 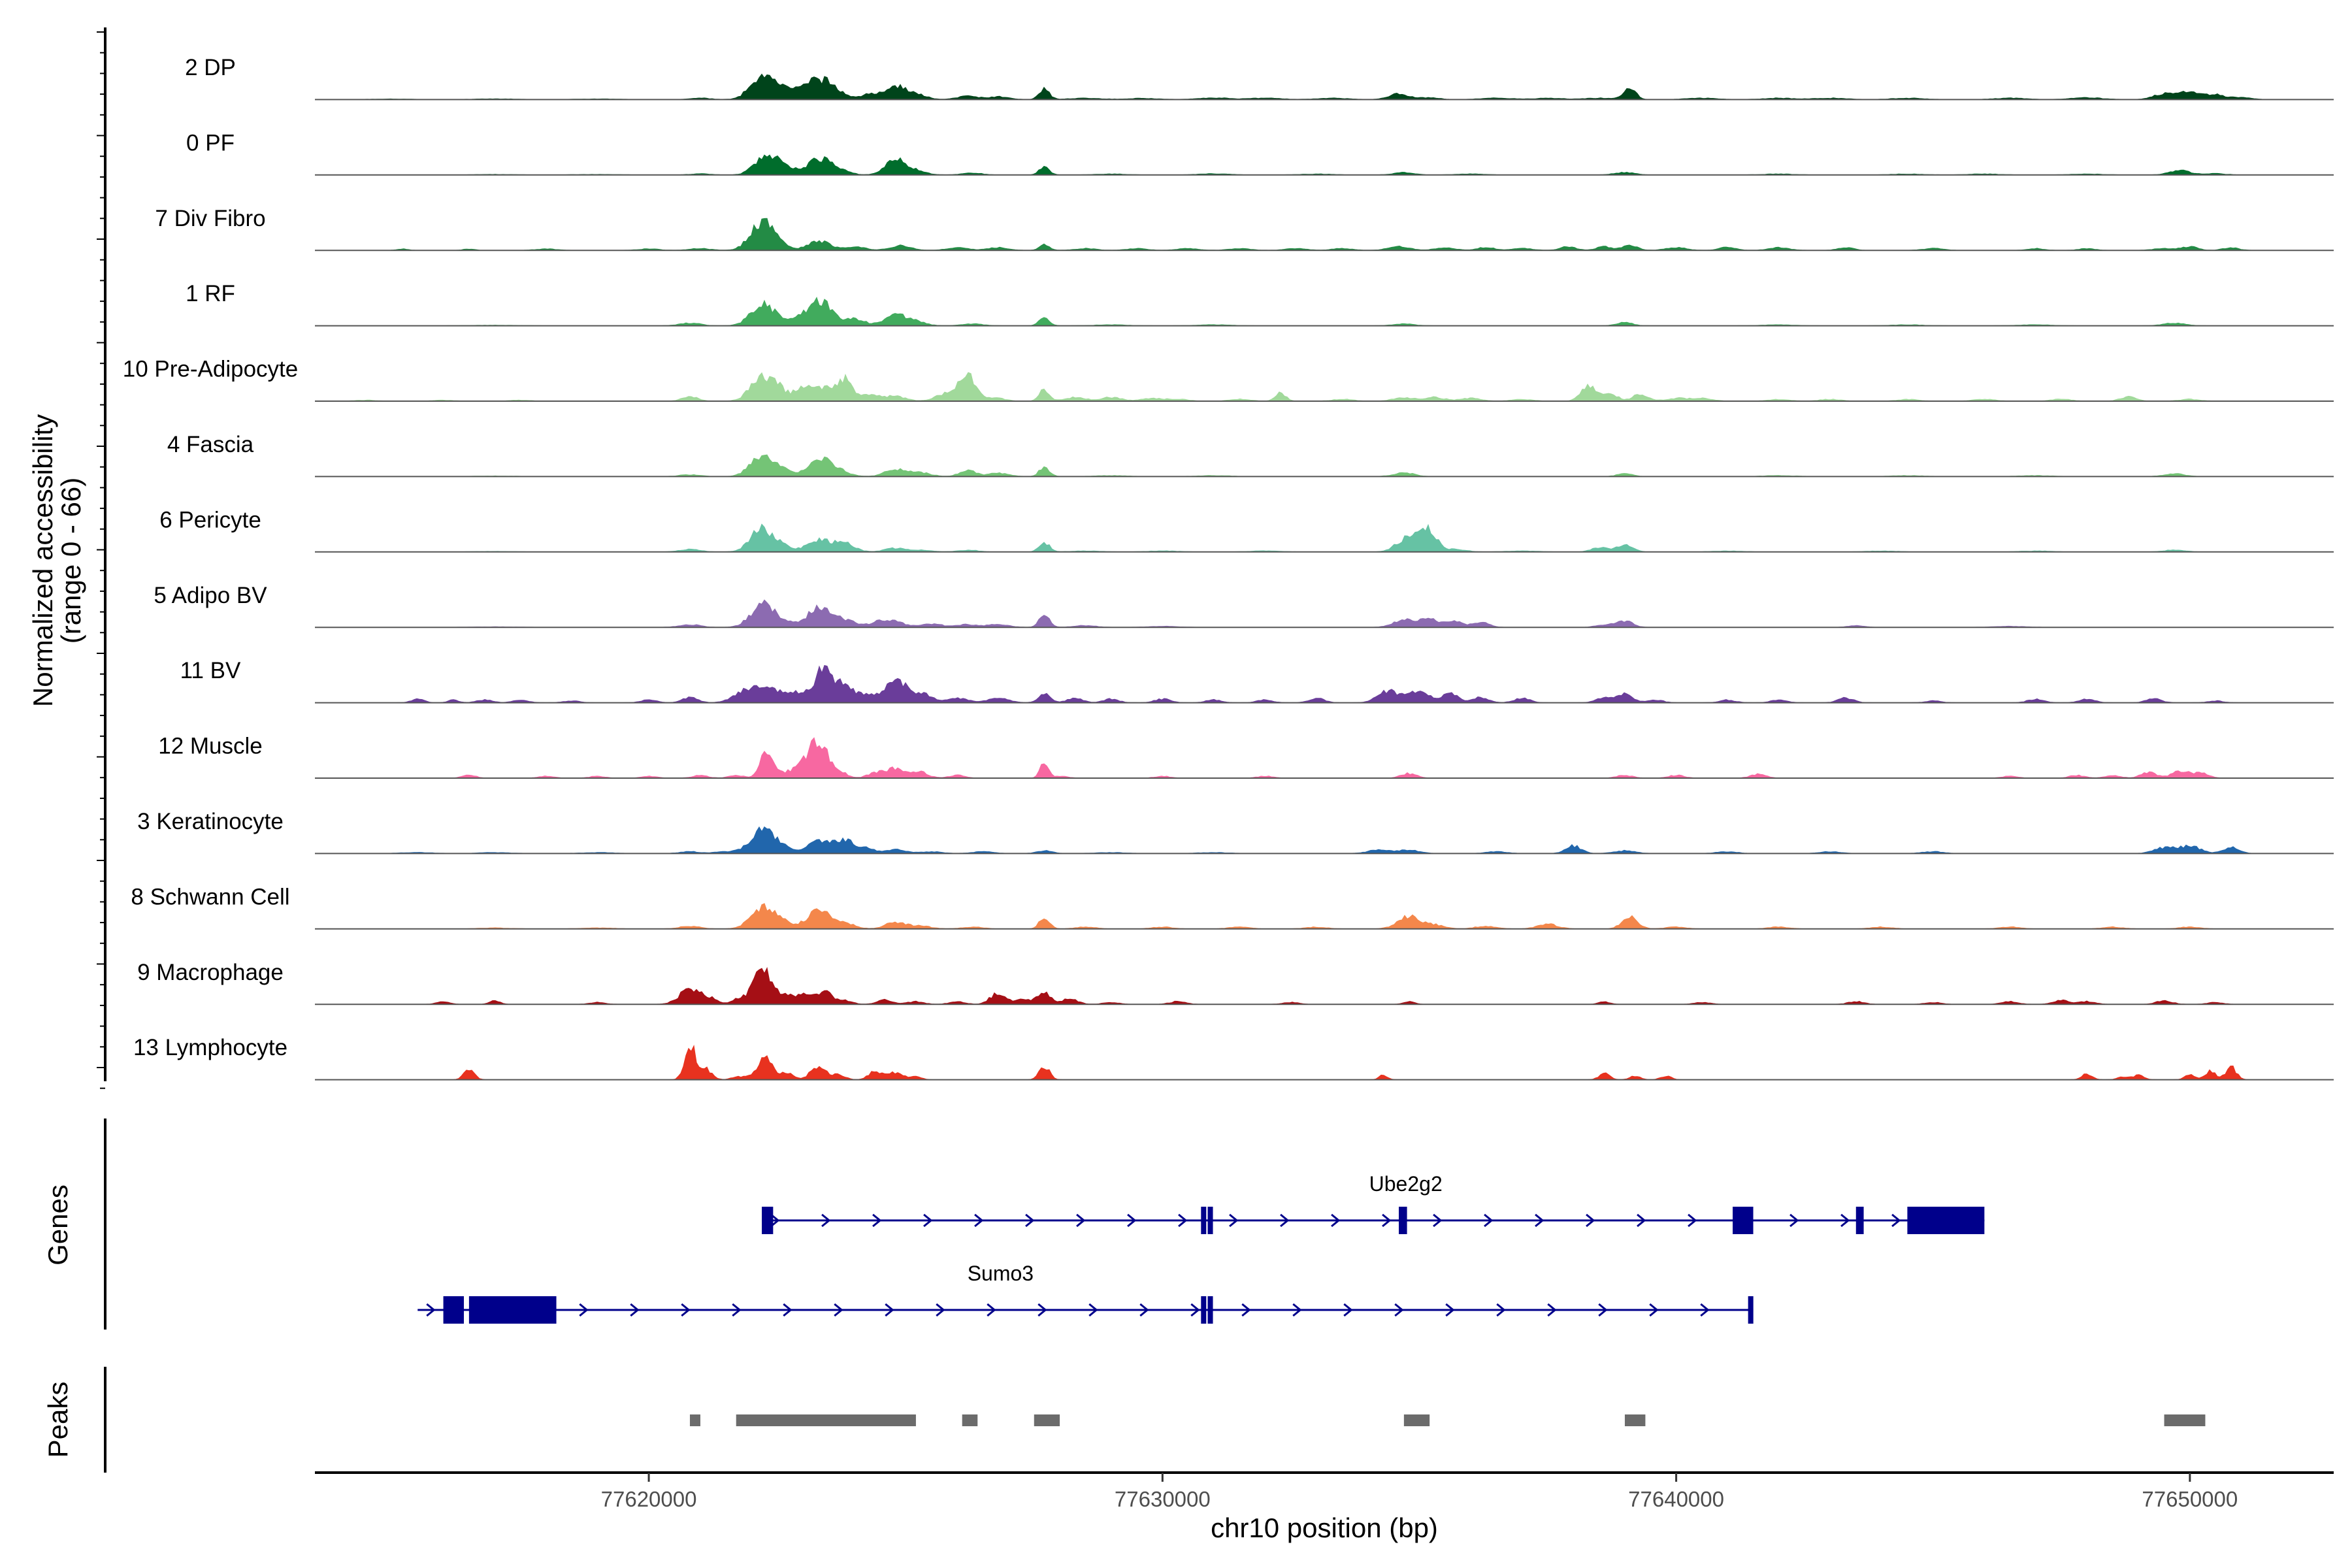 I want to click on coverage-track: 0 PF, so click(x=1260, y=153).